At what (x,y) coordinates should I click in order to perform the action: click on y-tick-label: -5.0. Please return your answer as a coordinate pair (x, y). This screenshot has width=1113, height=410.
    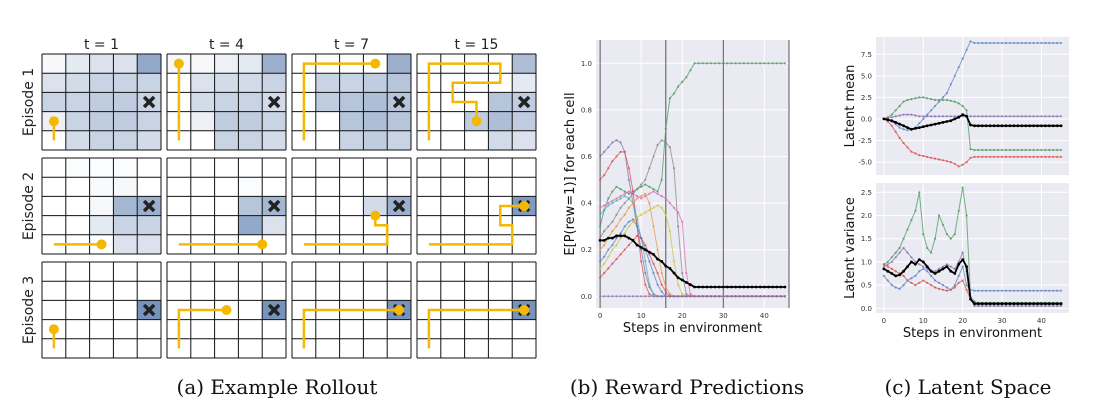
    Looking at the image, I should click on (865, 163).